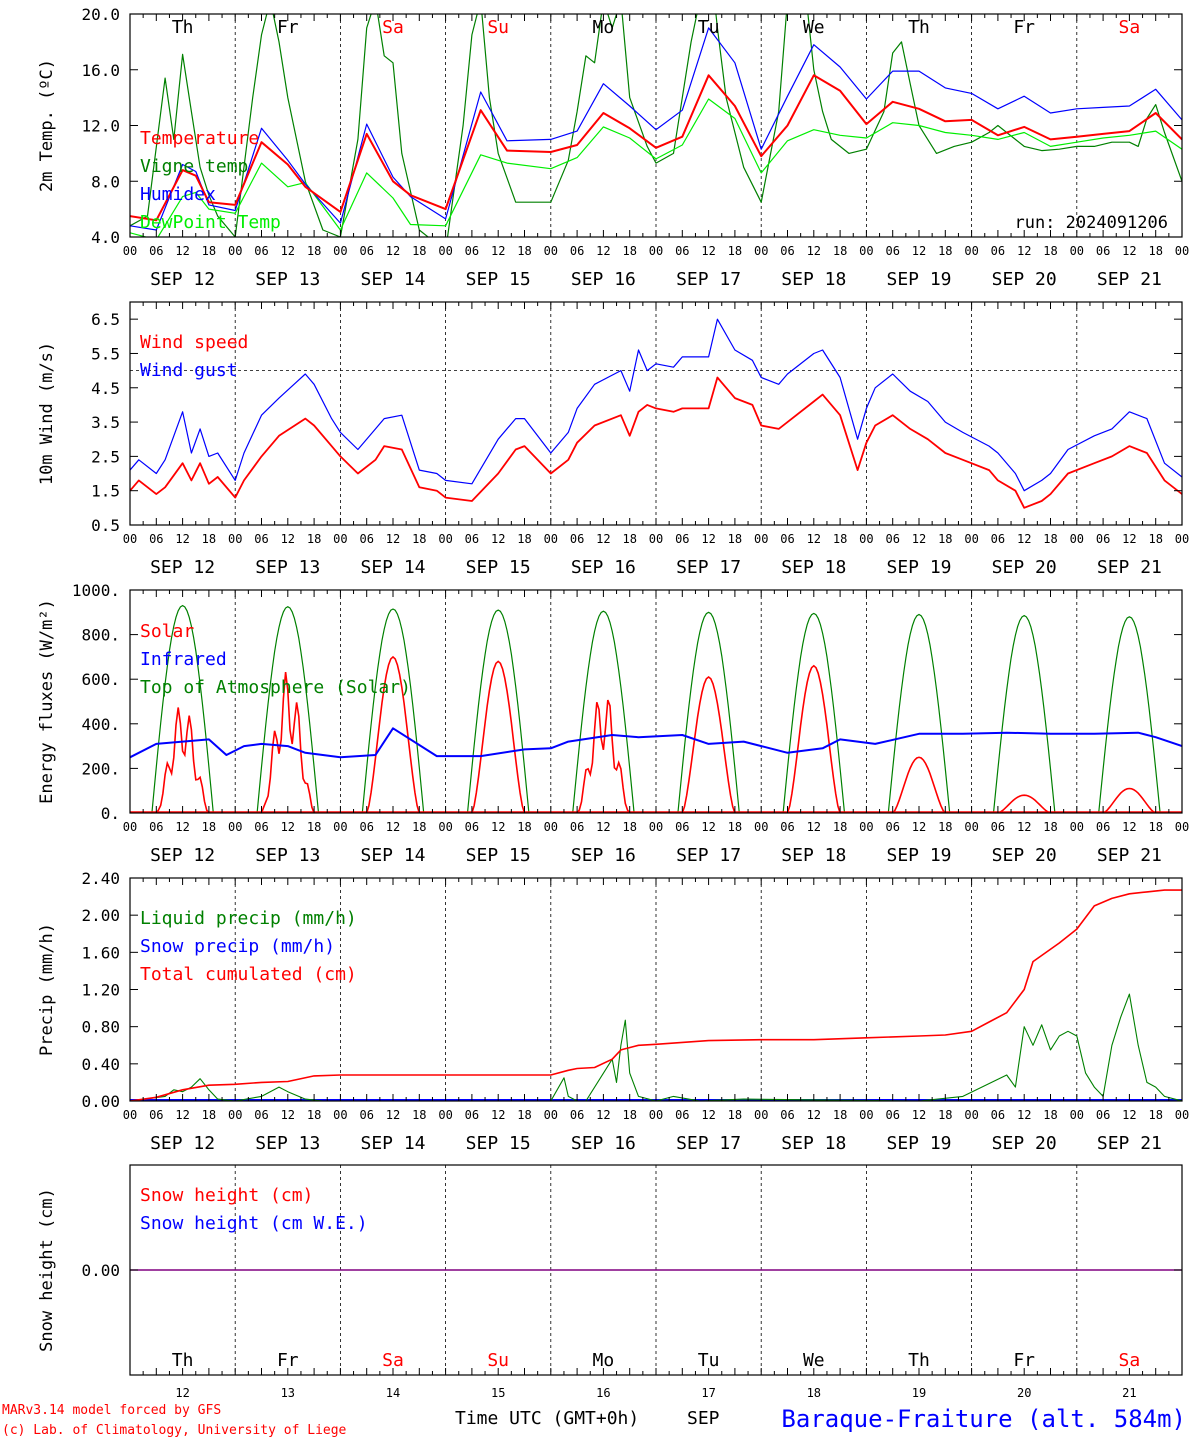  I want to click on day-number-label: 20, so click(1024, 1393).